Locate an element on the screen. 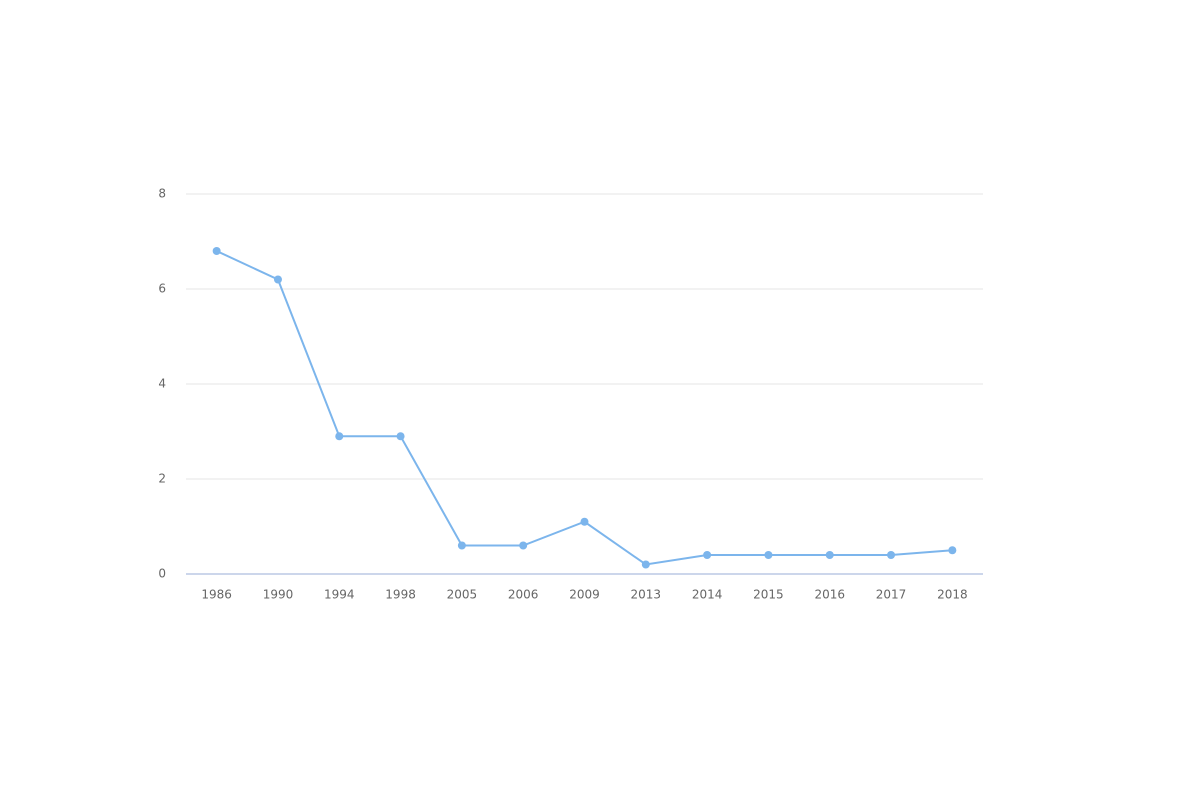  x-tick-label: 1990 is located at coordinates (278, 595).